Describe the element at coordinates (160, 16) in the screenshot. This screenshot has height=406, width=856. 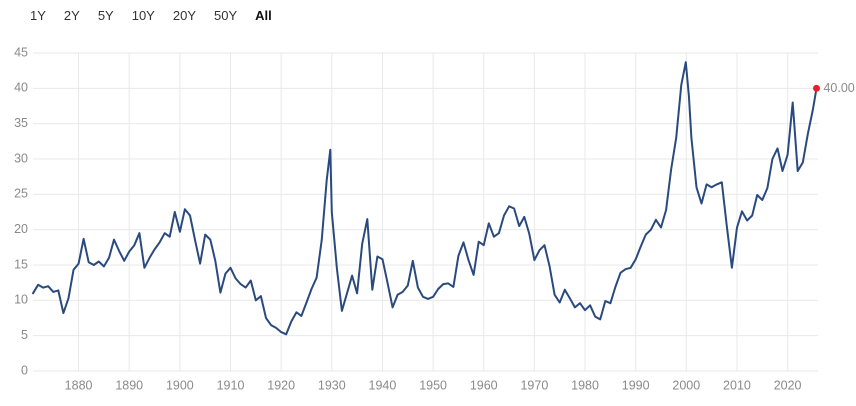
I see `range-selector: 1Y 2Y 5Y 10Y 20Y 50Y All` at that location.